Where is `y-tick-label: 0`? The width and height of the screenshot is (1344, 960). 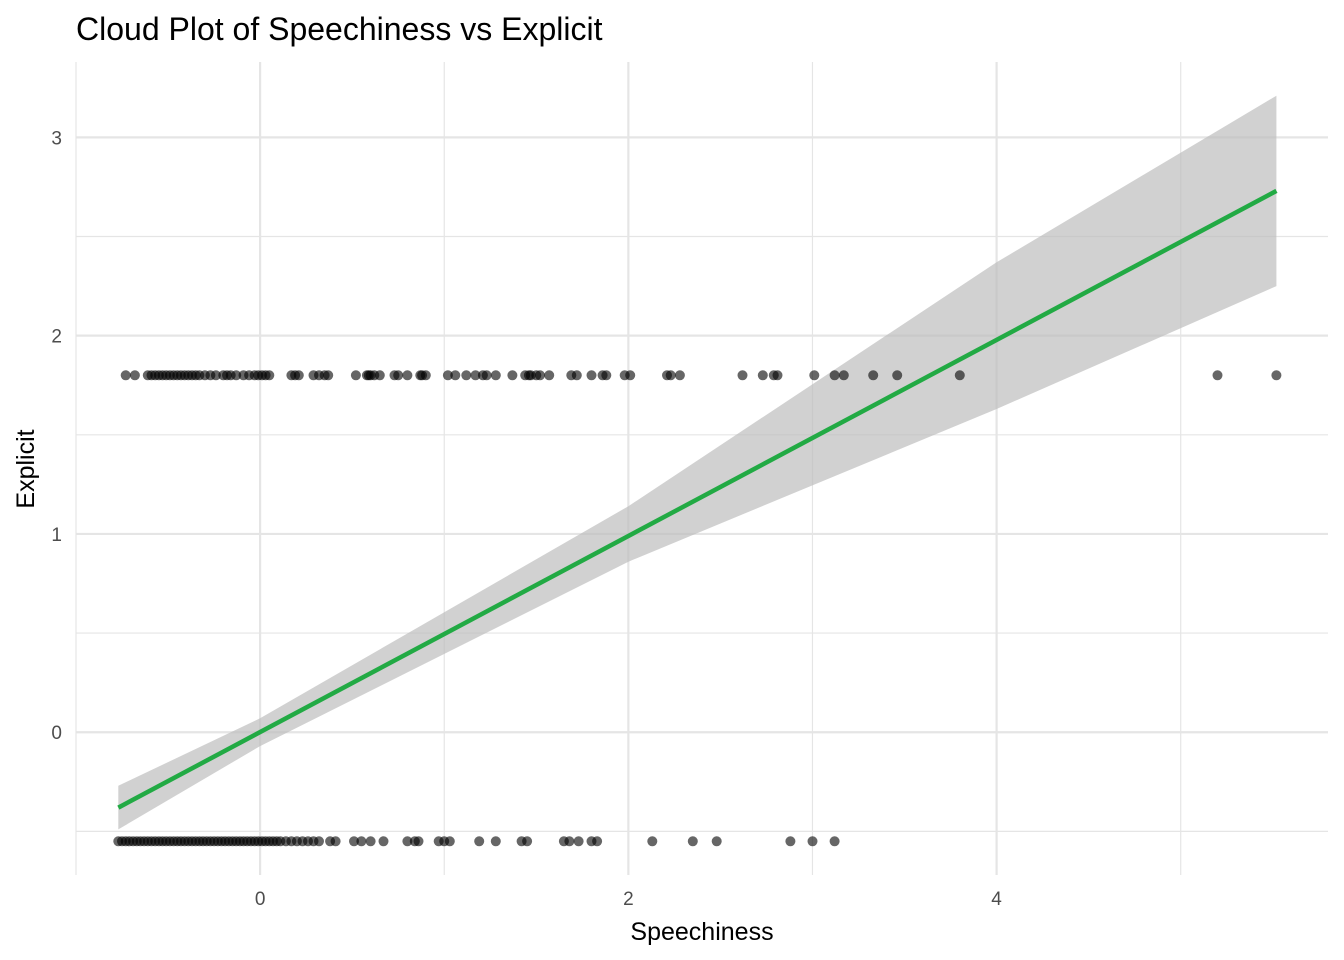
y-tick-label: 0 is located at coordinates (56, 733).